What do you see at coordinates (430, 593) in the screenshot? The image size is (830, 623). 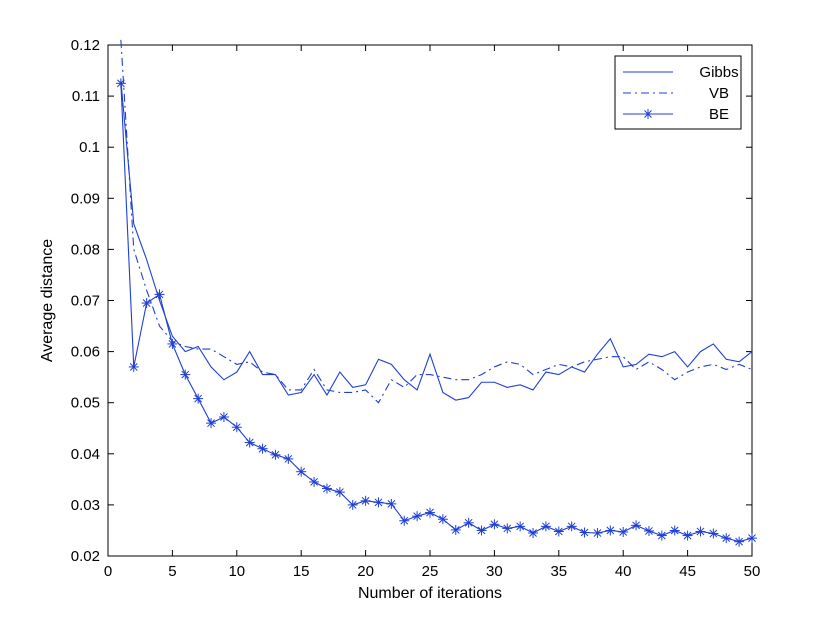 I see `x-axis-label: Number of iterations` at bounding box center [430, 593].